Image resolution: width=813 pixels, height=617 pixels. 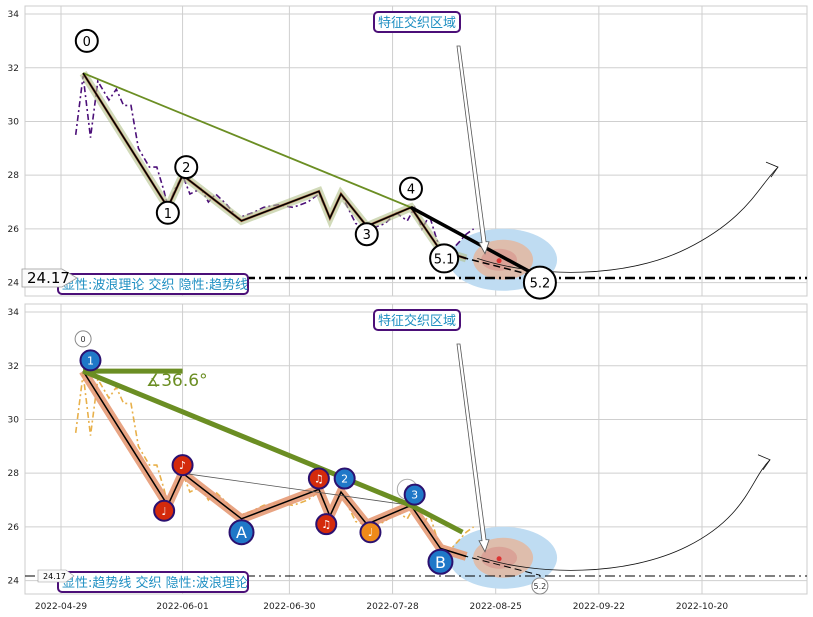 I want to click on forecast-curve, so click(x=624, y=515).